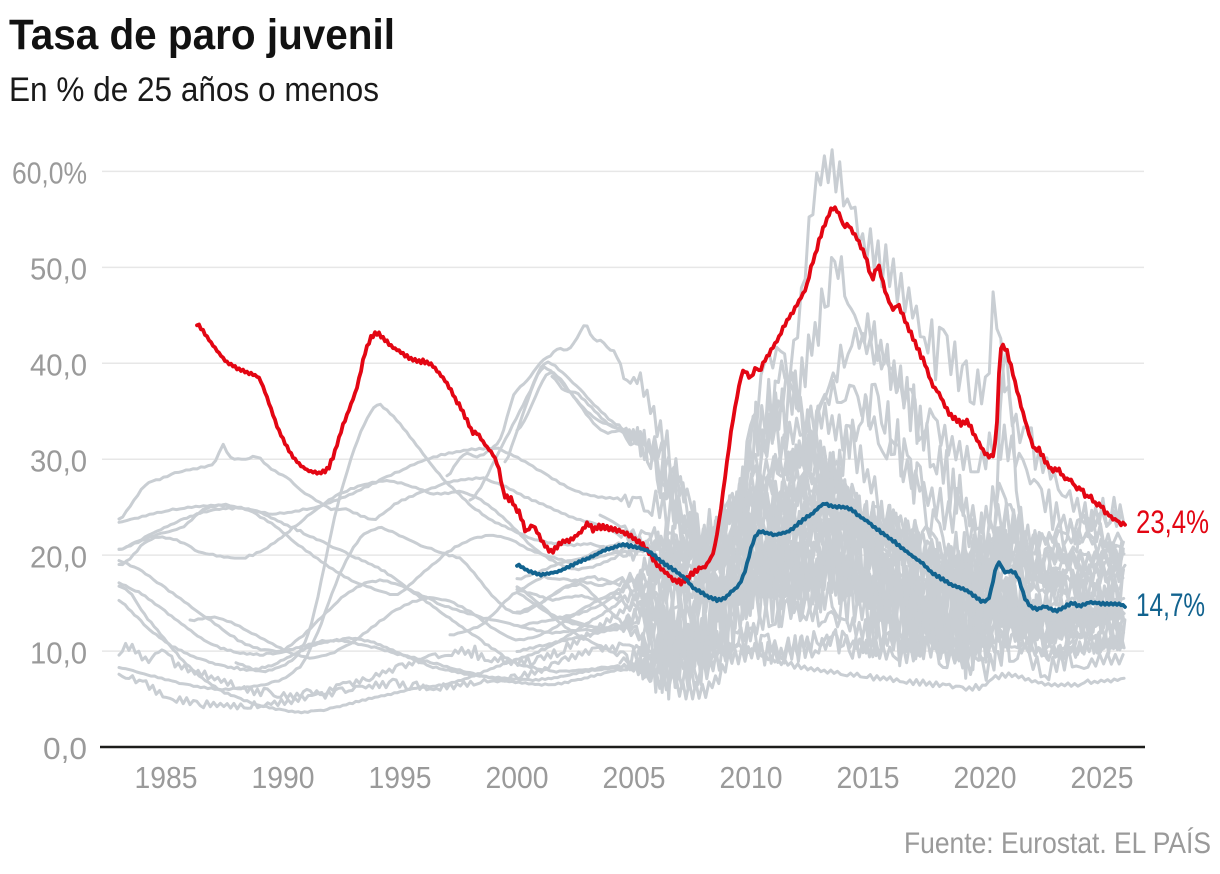  I want to click on svg-text: 1990, so click(283, 777).